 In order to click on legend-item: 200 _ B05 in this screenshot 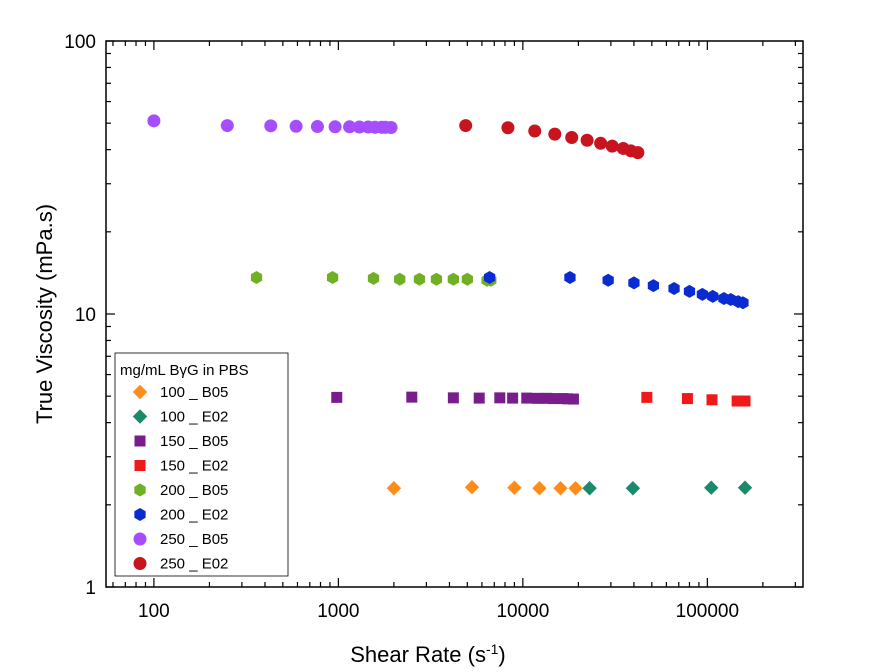, I will do `click(181, 490)`.